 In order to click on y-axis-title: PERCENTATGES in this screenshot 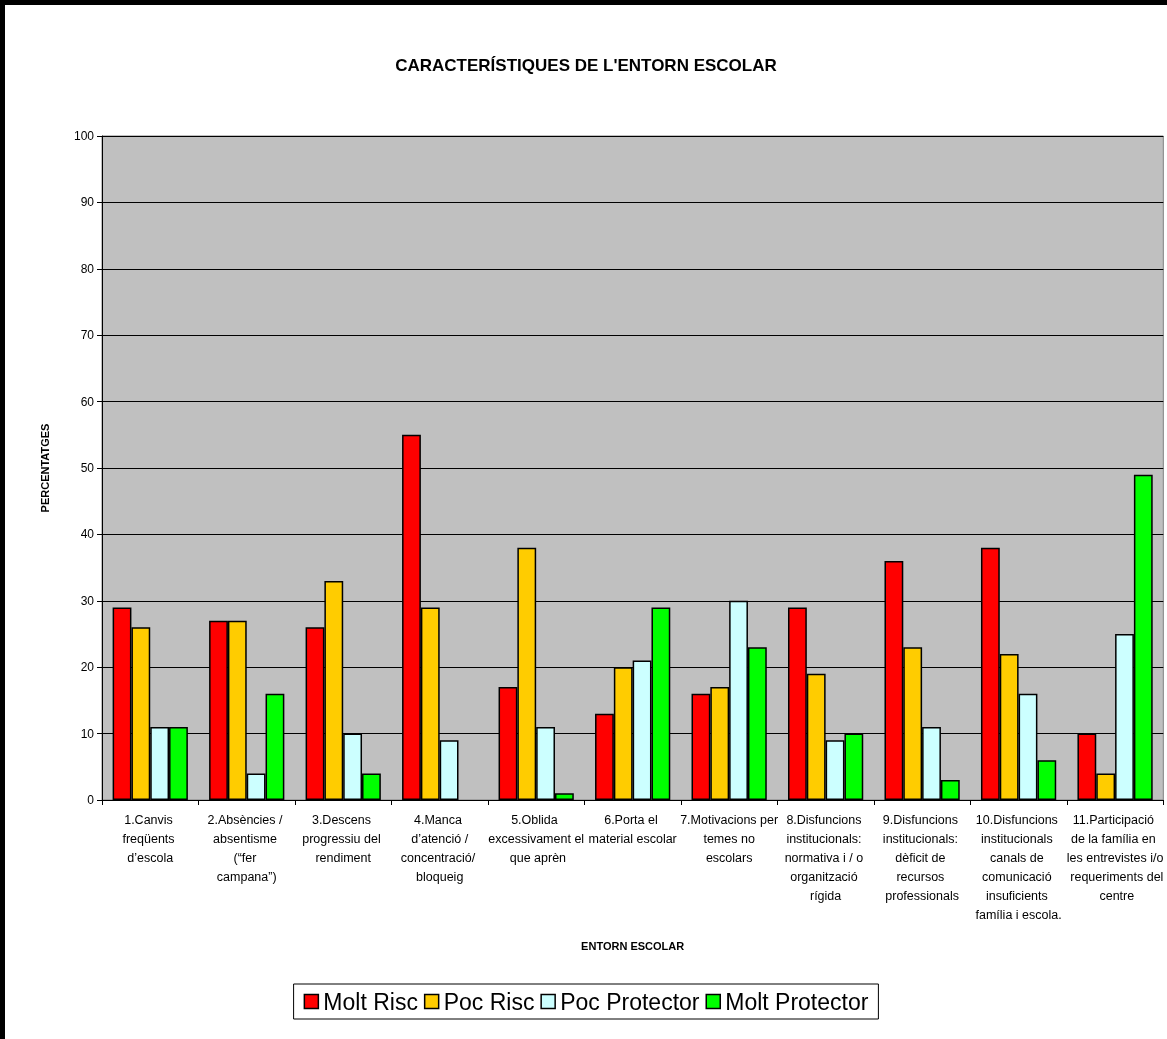, I will do `click(44, 468)`.